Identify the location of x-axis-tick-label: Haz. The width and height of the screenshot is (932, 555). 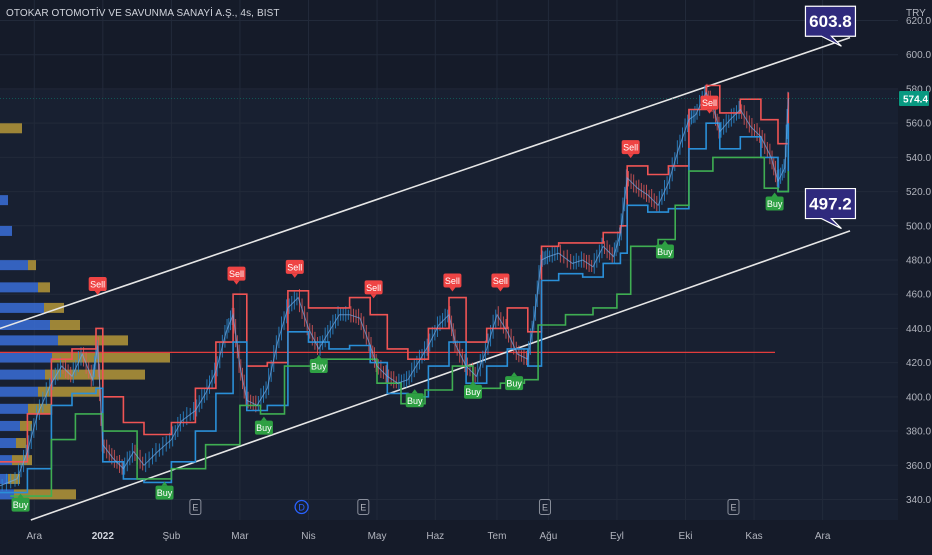
(435, 536).